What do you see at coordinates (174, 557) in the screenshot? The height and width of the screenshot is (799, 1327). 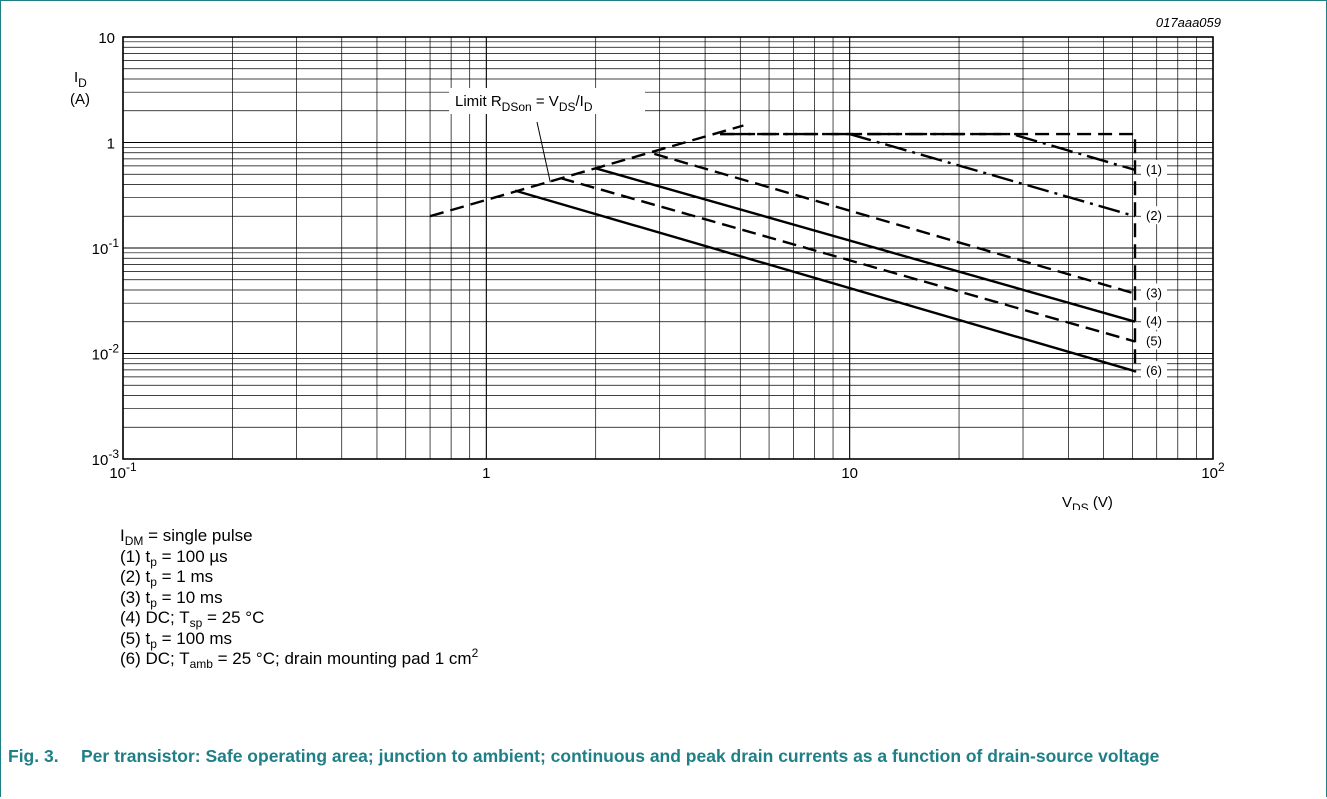 I see `note-item: (1) tp = 100 µs` at bounding box center [174, 557].